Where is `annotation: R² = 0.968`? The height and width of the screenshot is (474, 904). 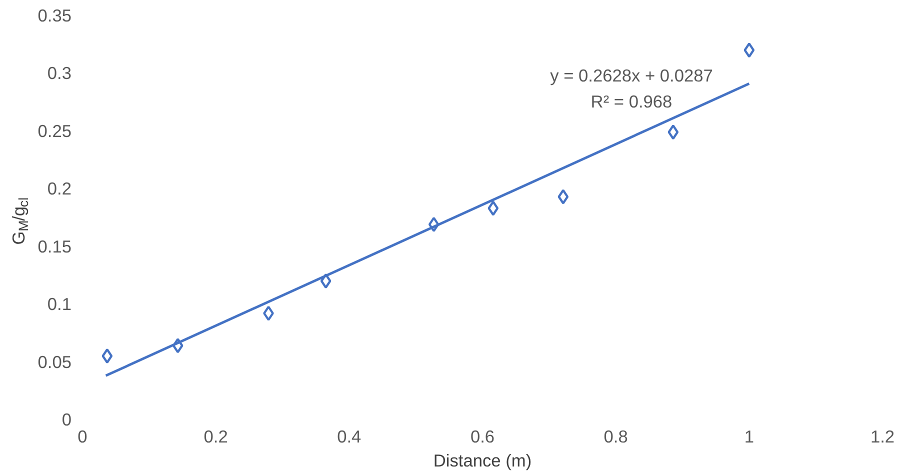
annotation: R² = 0.968 is located at coordinates (631, 102).